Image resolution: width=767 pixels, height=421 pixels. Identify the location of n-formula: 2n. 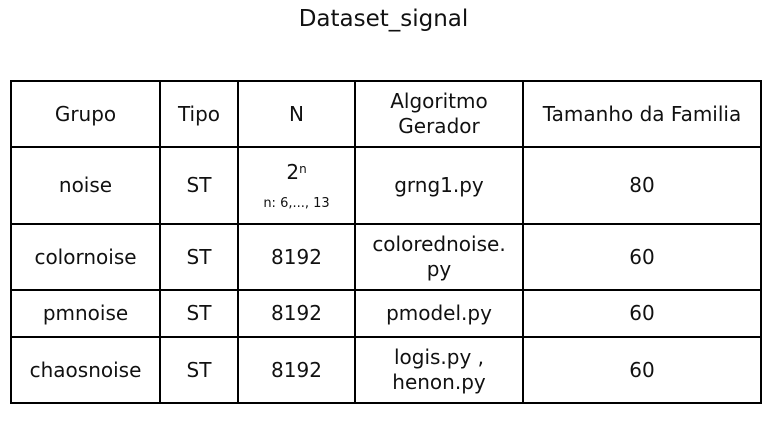
(296, 172).